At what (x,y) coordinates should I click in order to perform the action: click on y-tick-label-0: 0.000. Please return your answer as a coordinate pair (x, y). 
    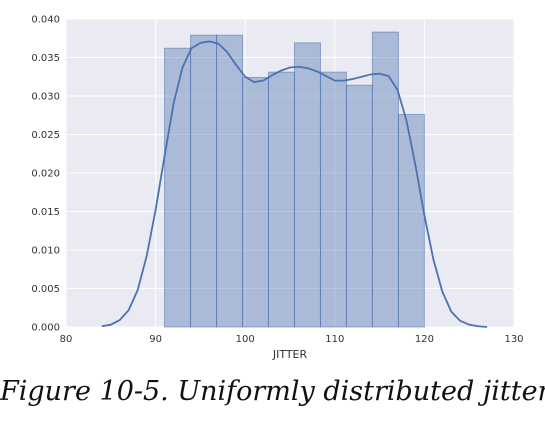
    Looking at the image, I should click on (45, 328).